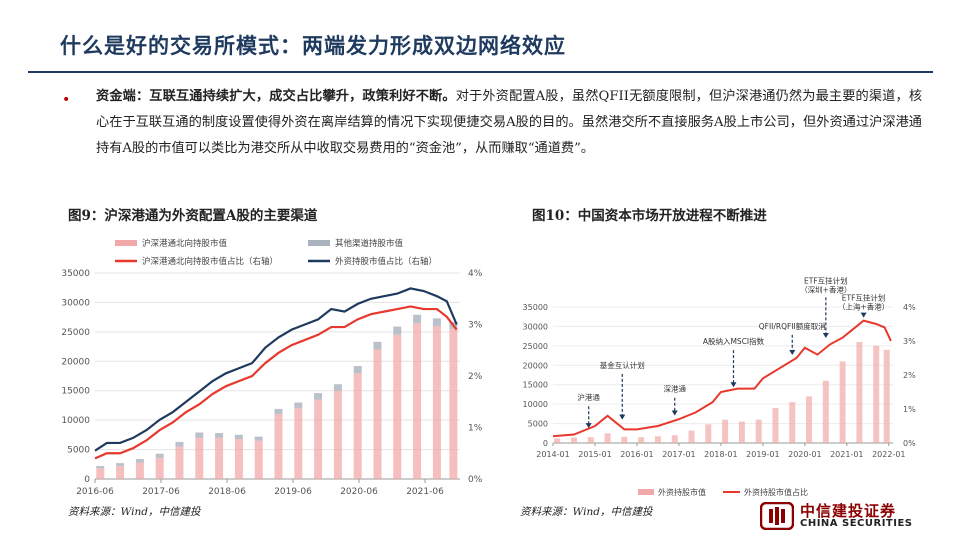 The image size is (960, 540). What do you see at coordinates (682, 492) in the screenshot?
I see `fig10-legend-label-bar: 外资持股市值` at bounding box center [682, 492].